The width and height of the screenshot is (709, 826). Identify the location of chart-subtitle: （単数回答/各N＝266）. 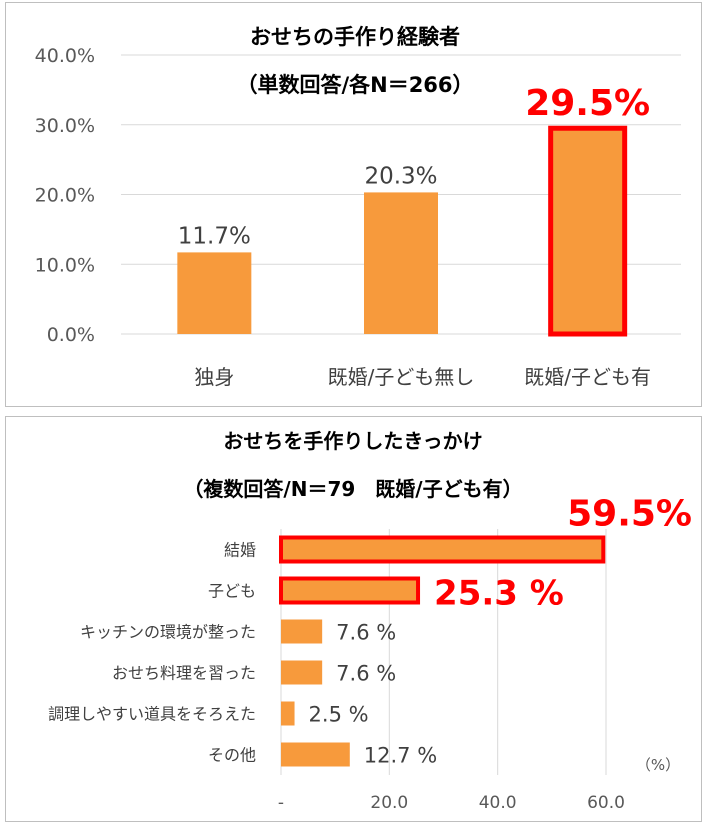
(354, 85).